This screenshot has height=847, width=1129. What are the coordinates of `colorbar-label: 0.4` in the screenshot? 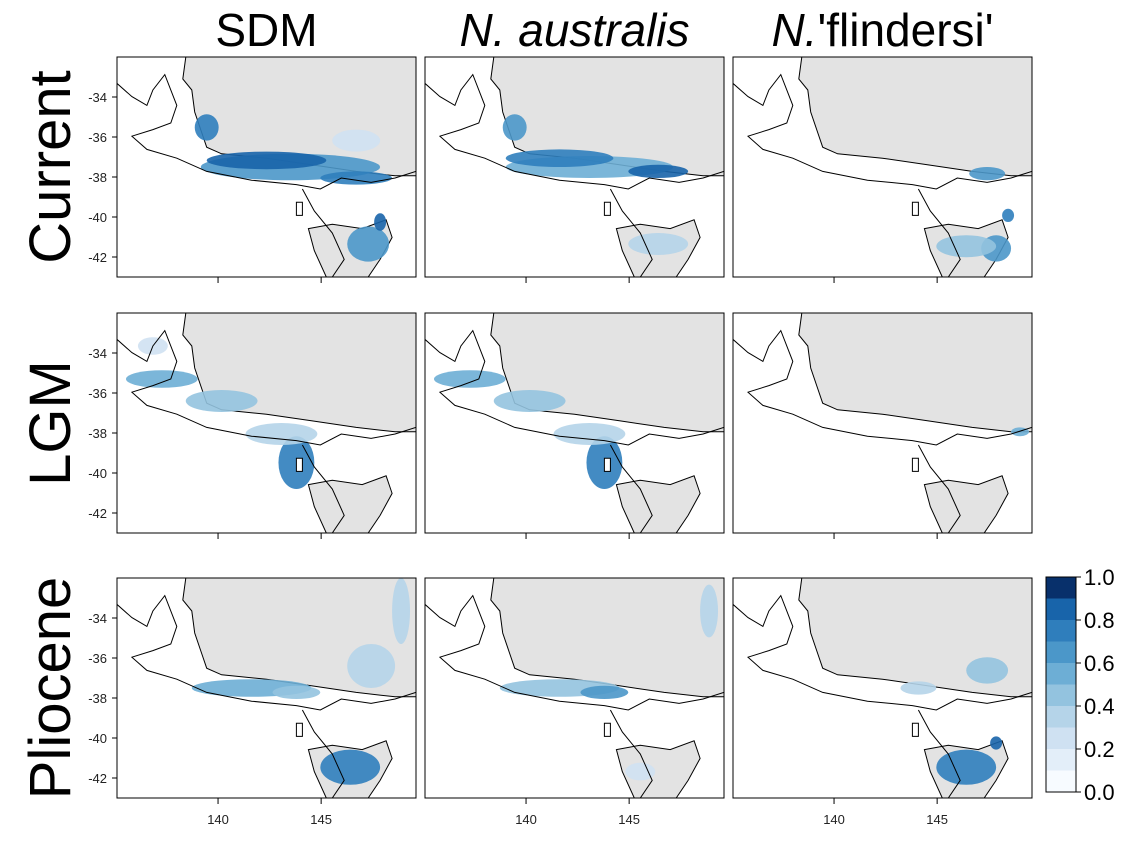 It's located at (1099, 706).